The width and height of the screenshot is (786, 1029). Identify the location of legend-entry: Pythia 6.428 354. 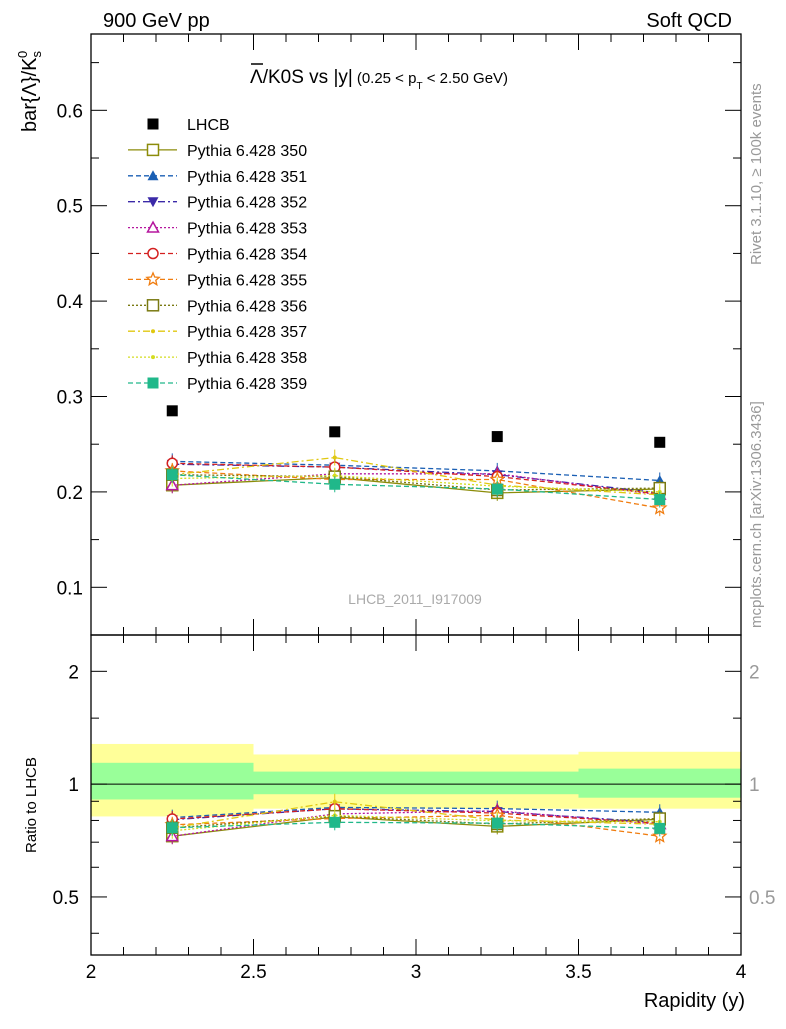
(217, 255).